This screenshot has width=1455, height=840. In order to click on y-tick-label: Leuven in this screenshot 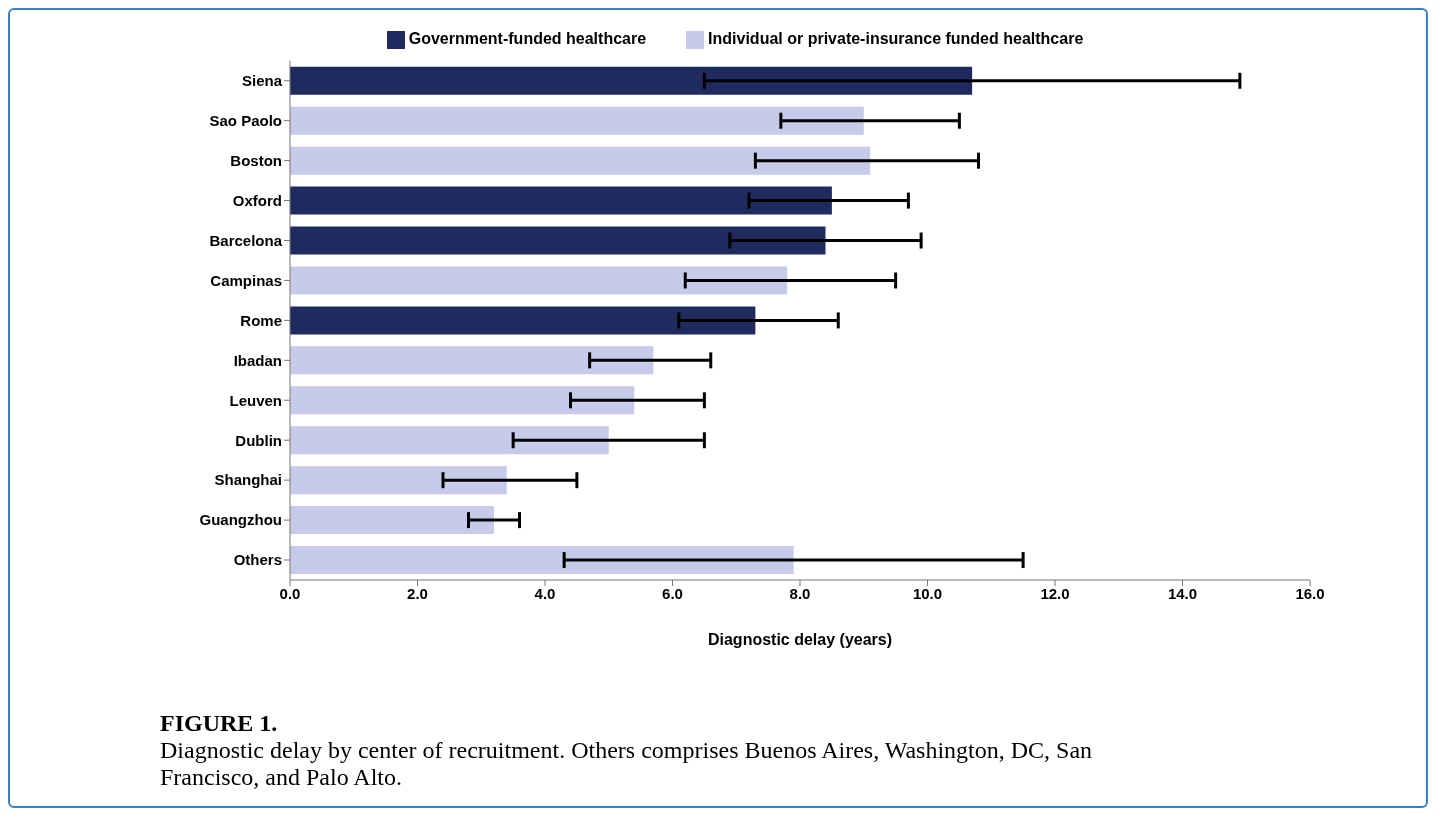, I will do `click(255, 400)`.